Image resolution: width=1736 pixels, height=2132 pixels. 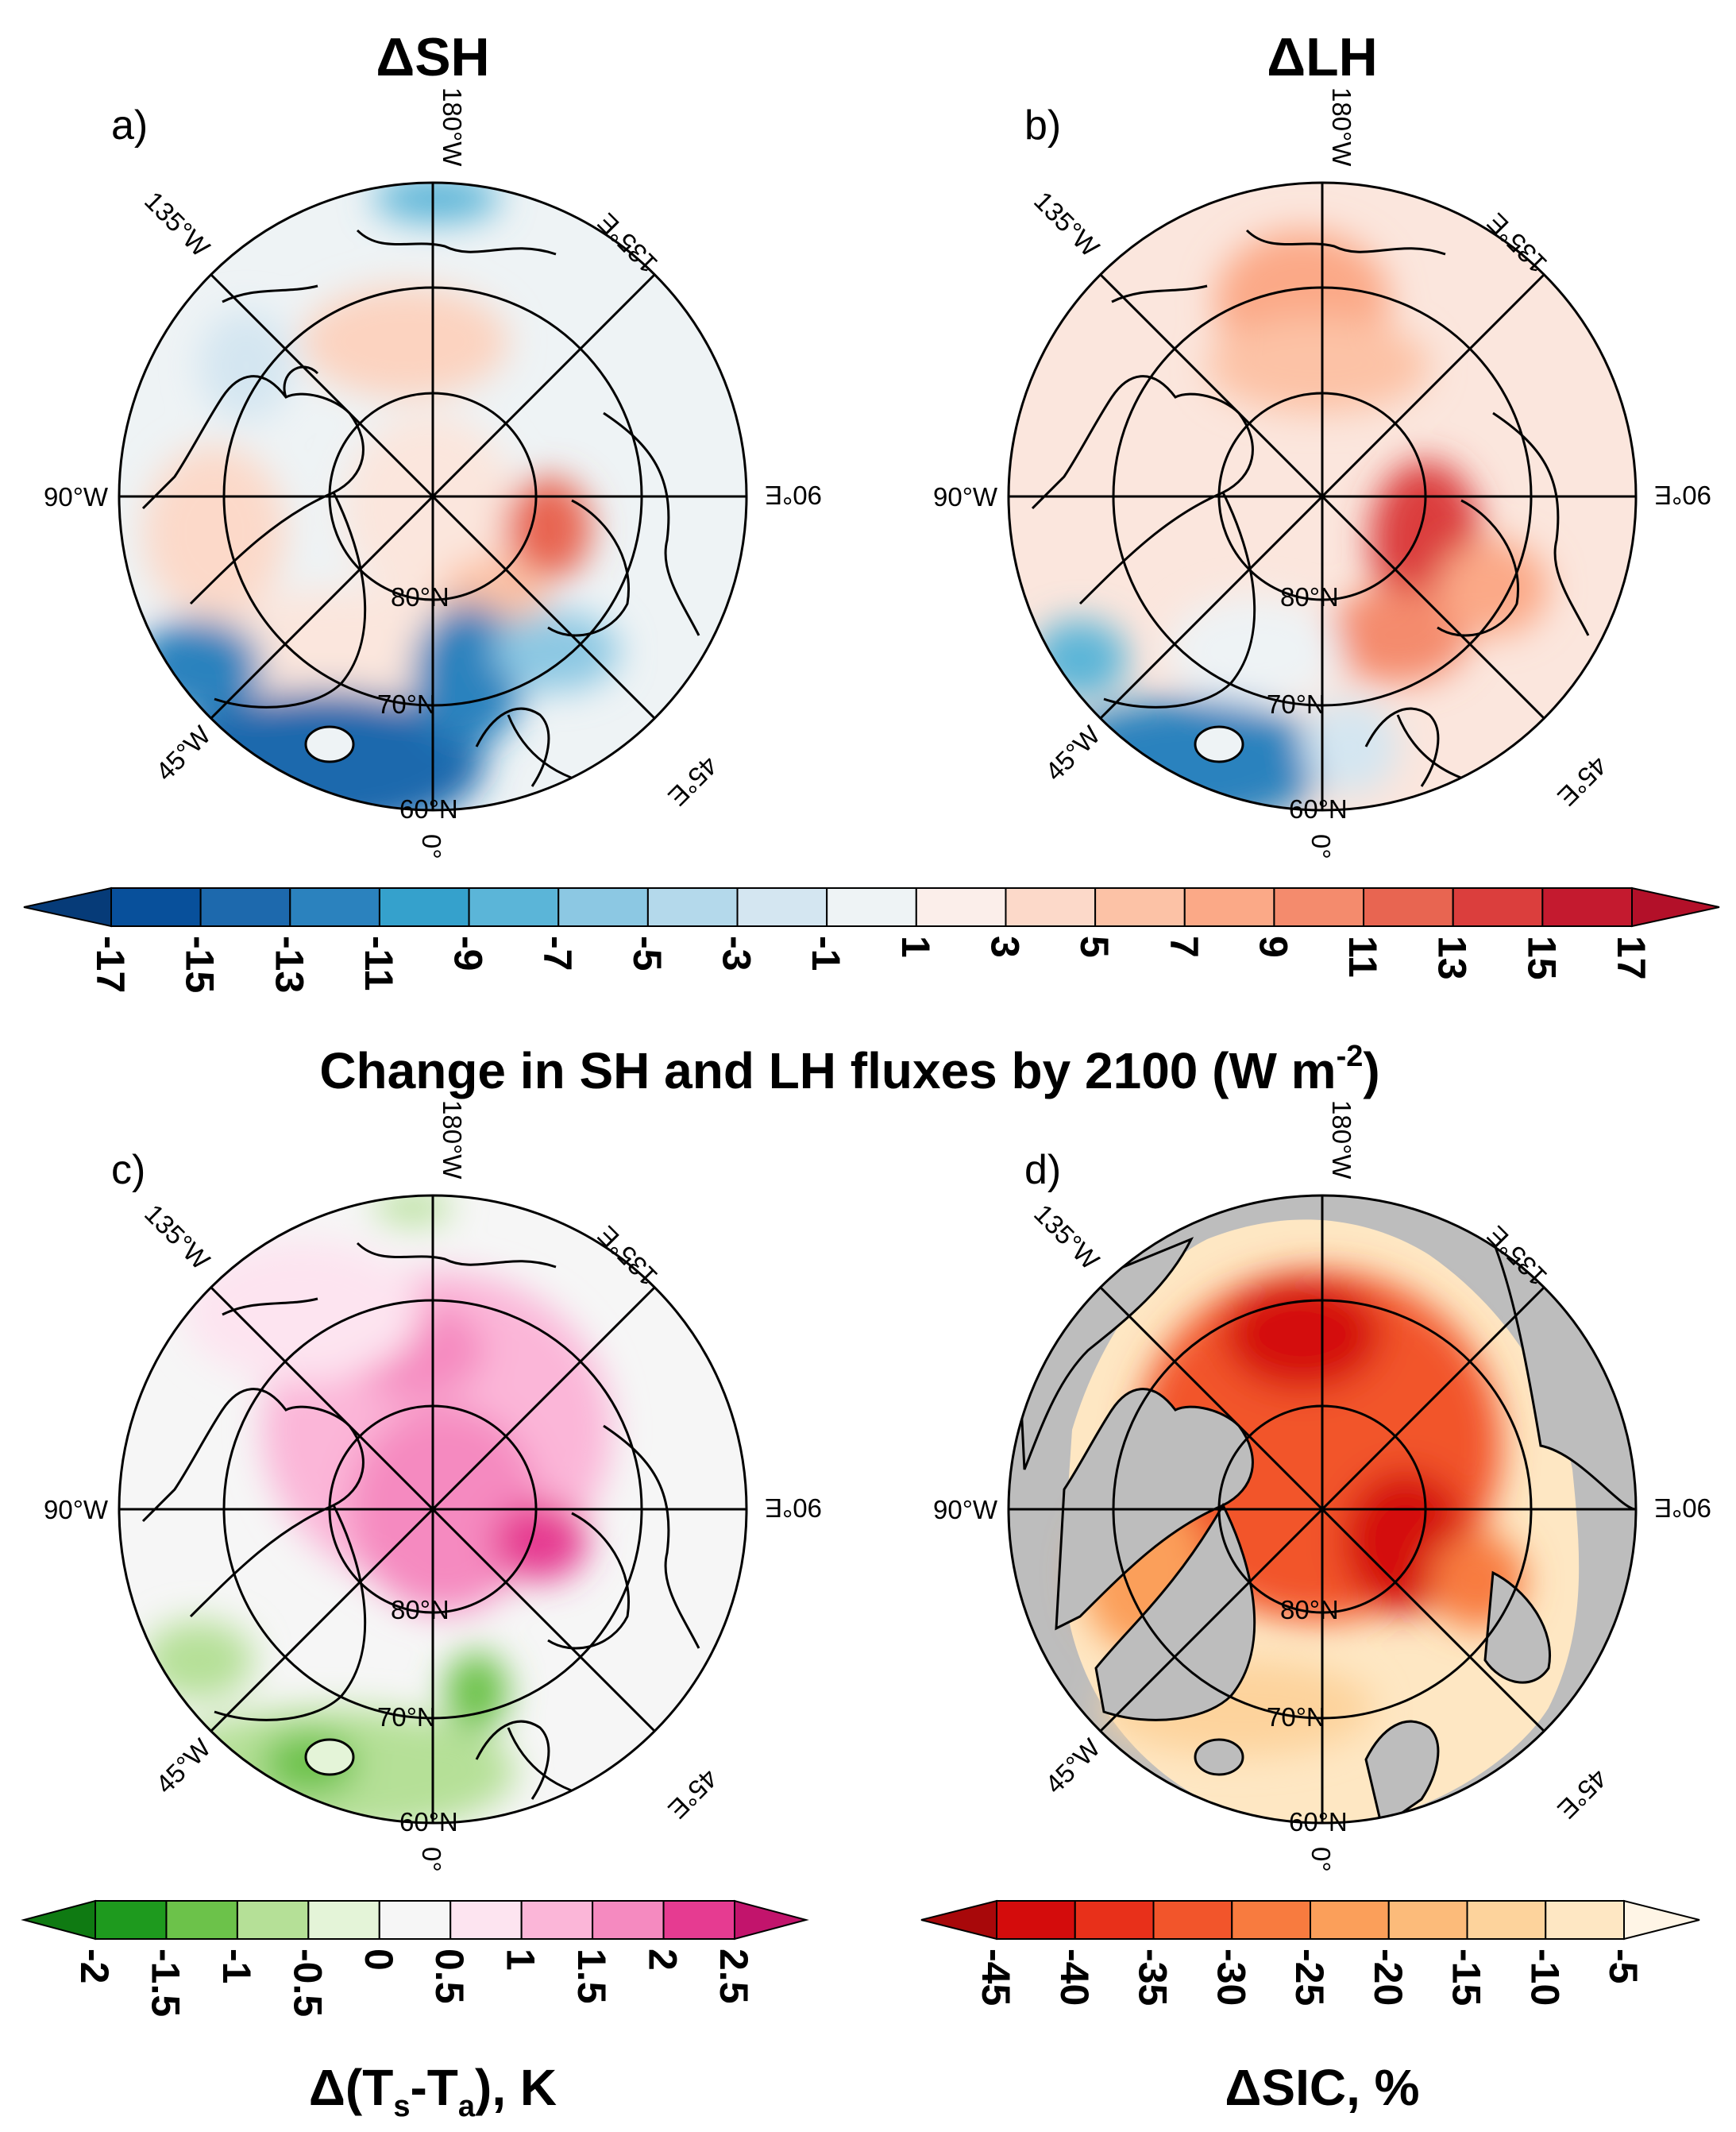 I want to click on panel-b-title: ΔLH, so click(x=1322, y=57).